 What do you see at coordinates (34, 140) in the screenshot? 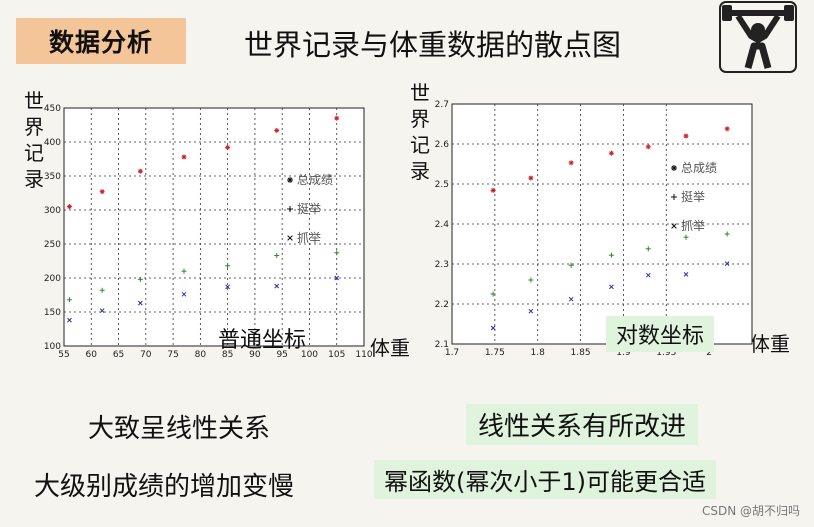
I see `left-chart-y-label: 世界记录` at bounding box center [34, 140].